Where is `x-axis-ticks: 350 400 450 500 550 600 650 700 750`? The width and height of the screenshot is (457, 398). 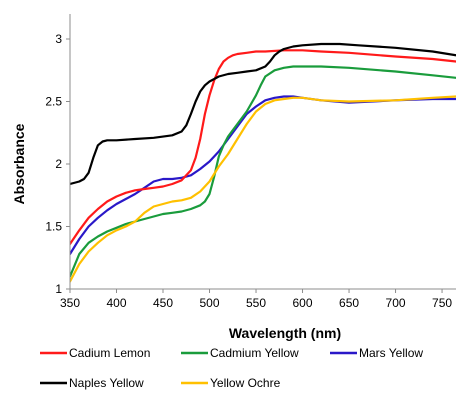 x-axis-ticks: 350 400 450 500 550 600 650 700 750 is located at coordinates (256, 299).